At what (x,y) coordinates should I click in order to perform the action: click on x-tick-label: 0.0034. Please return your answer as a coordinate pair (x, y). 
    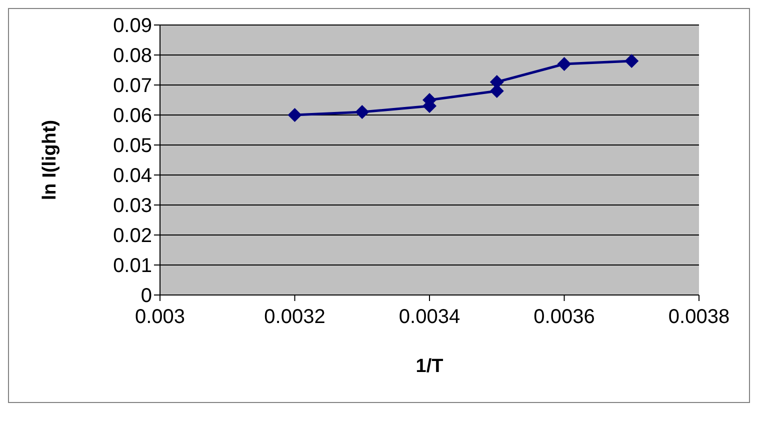
    Looking at the image, I should click on (429, 317).